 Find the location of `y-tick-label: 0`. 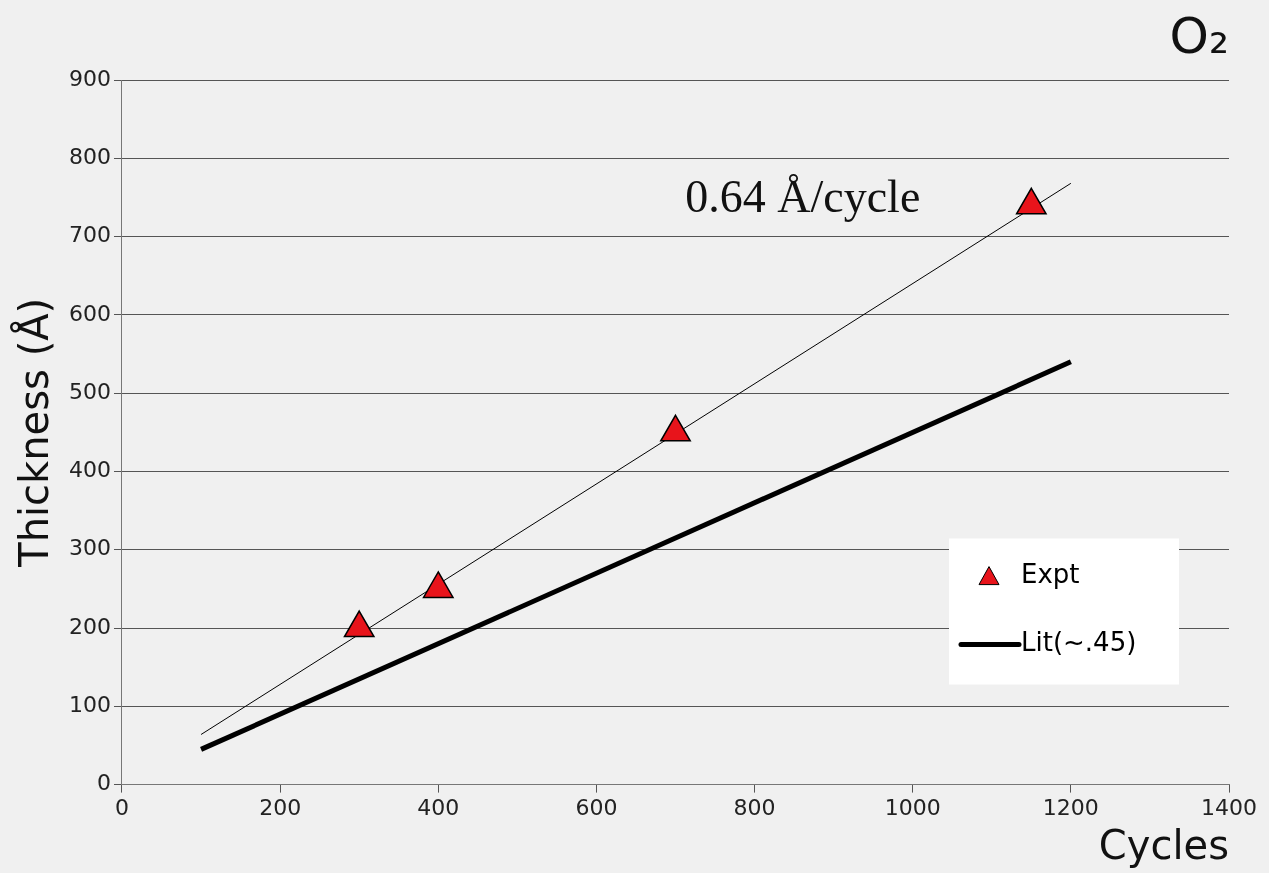

y-tick-label: 0 is located at coordinates (103, 783).